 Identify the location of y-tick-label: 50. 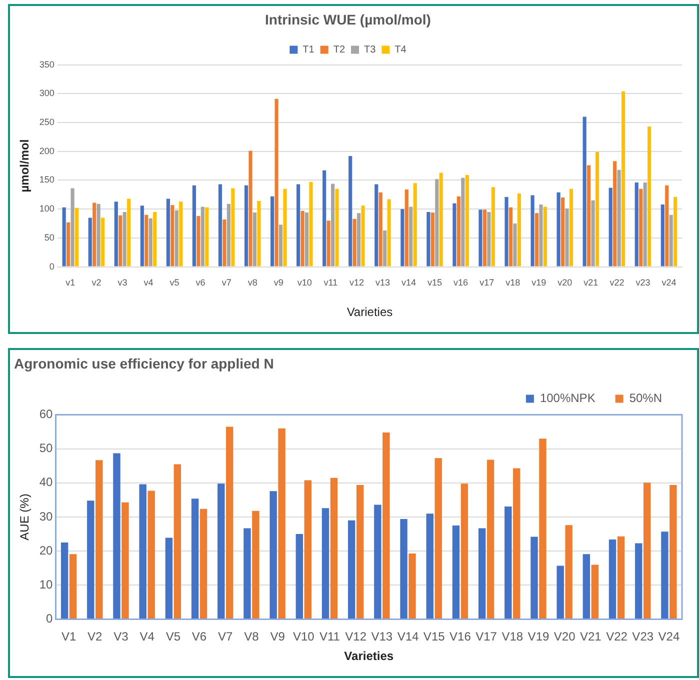
(46, 448).